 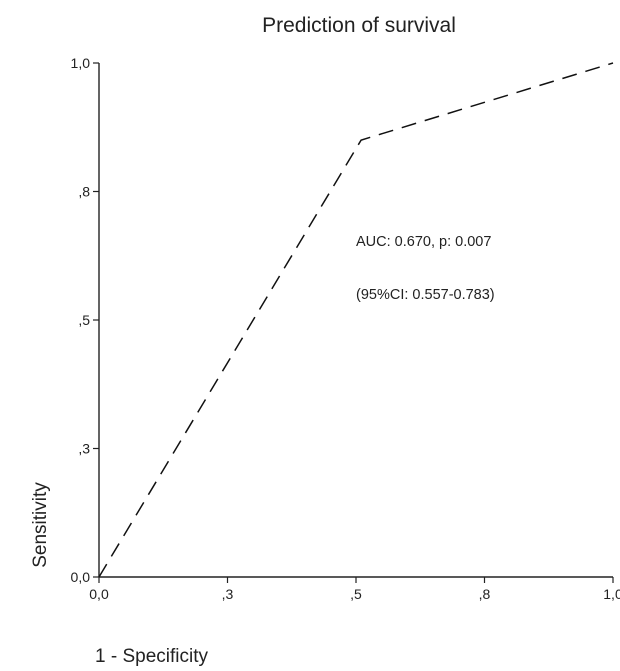 What do you see at coordinates (84, 320) in the screenshot?
I see `y-tick-label: ,5` at bounding box center [84, 320].